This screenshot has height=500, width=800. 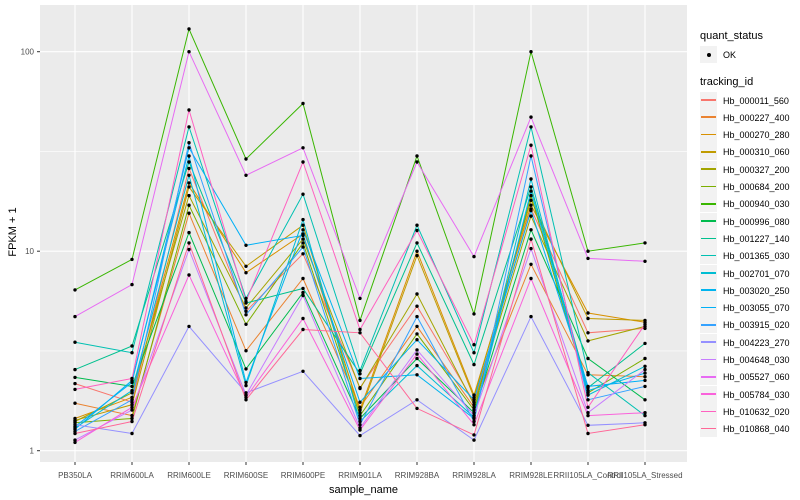 I want to click on legend-label-Hb_004648_030: Hb_004648_030, so click(x=756, y=360).